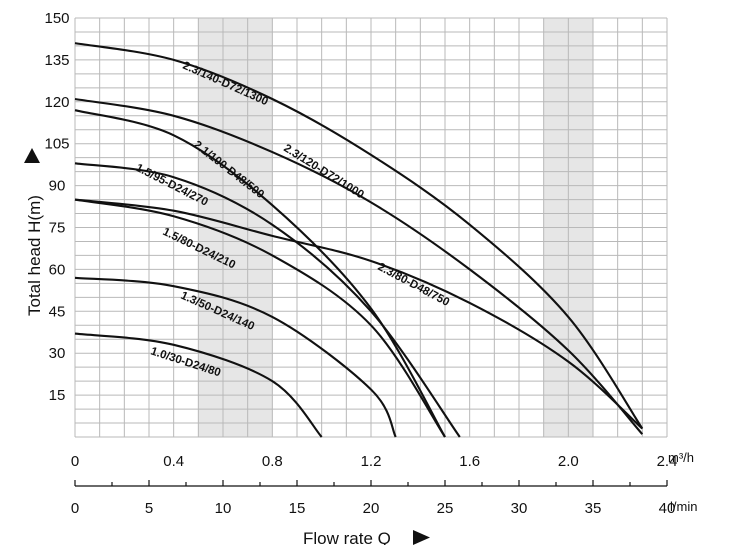 The width and height of the screenshot is (750, 545). Describe the element at coordinates (371, 508) in the screenshot. I see `x-tick-label-lmin: 20` at that location.